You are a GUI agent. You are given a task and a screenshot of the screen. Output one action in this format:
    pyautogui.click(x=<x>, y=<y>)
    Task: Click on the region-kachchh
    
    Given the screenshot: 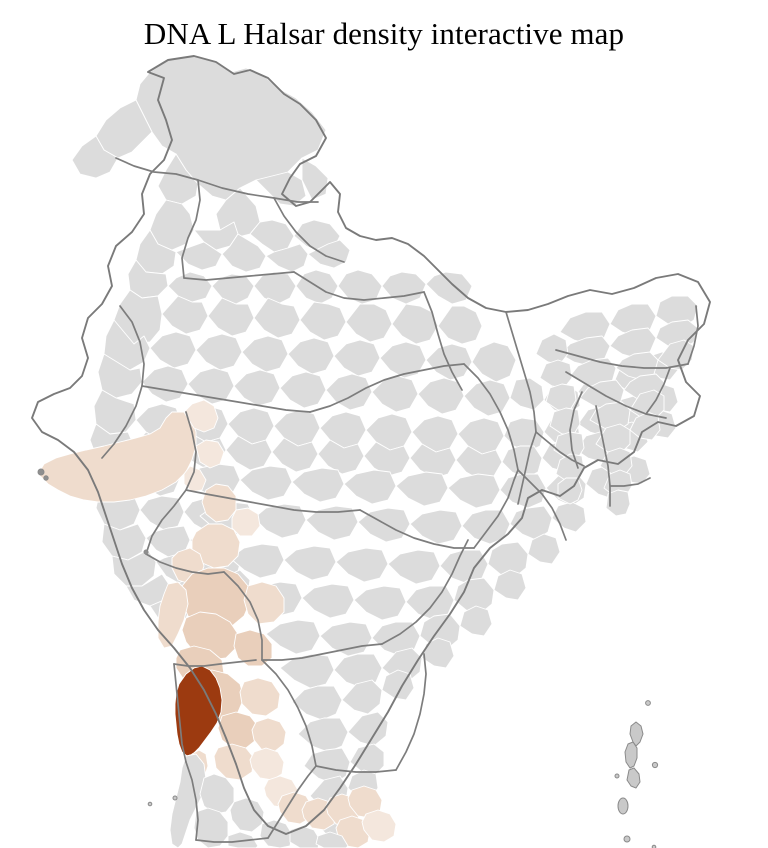 What is the action you would take?
    pyautogui.click(x=117, y=457)
    